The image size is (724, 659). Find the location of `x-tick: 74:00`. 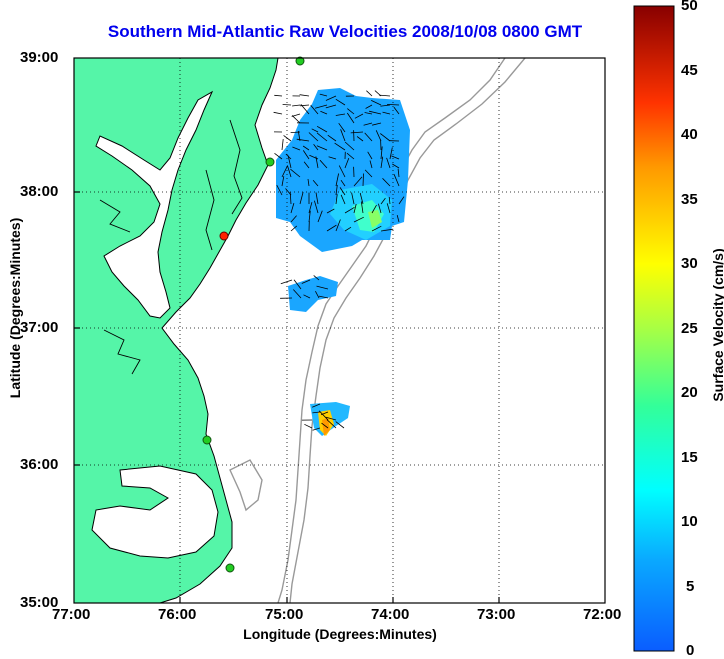

x-tick: 74:00 is located at coordinates (390, 614).